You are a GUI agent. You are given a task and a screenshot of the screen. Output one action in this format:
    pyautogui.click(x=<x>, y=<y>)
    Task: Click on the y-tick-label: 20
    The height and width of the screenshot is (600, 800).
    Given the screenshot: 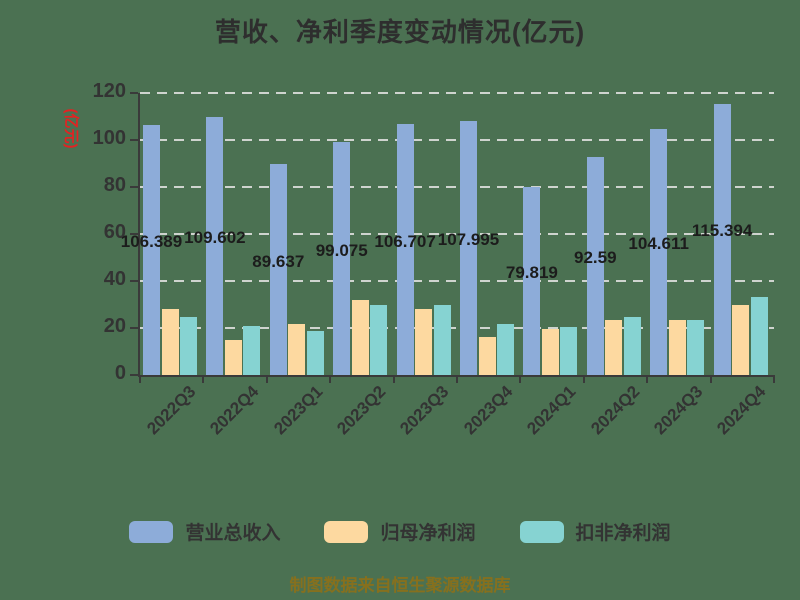 What is the action you would take?
    pyautogui.click(x=114, y=326)
    